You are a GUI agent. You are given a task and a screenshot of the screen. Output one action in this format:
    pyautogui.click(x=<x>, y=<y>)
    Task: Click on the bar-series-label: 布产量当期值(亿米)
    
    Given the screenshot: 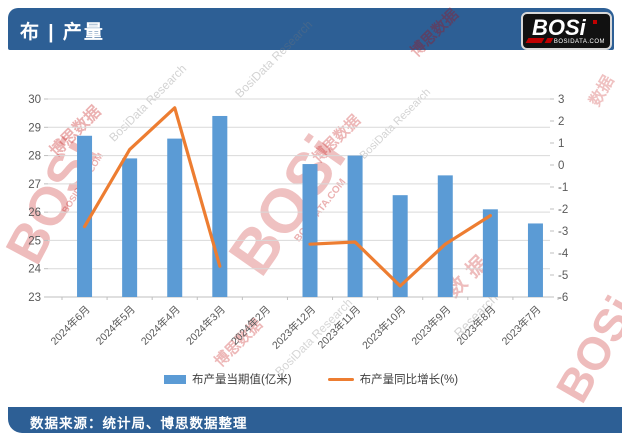 What is the action you would take?
    pyautogui.click(x=241, y=380)
    